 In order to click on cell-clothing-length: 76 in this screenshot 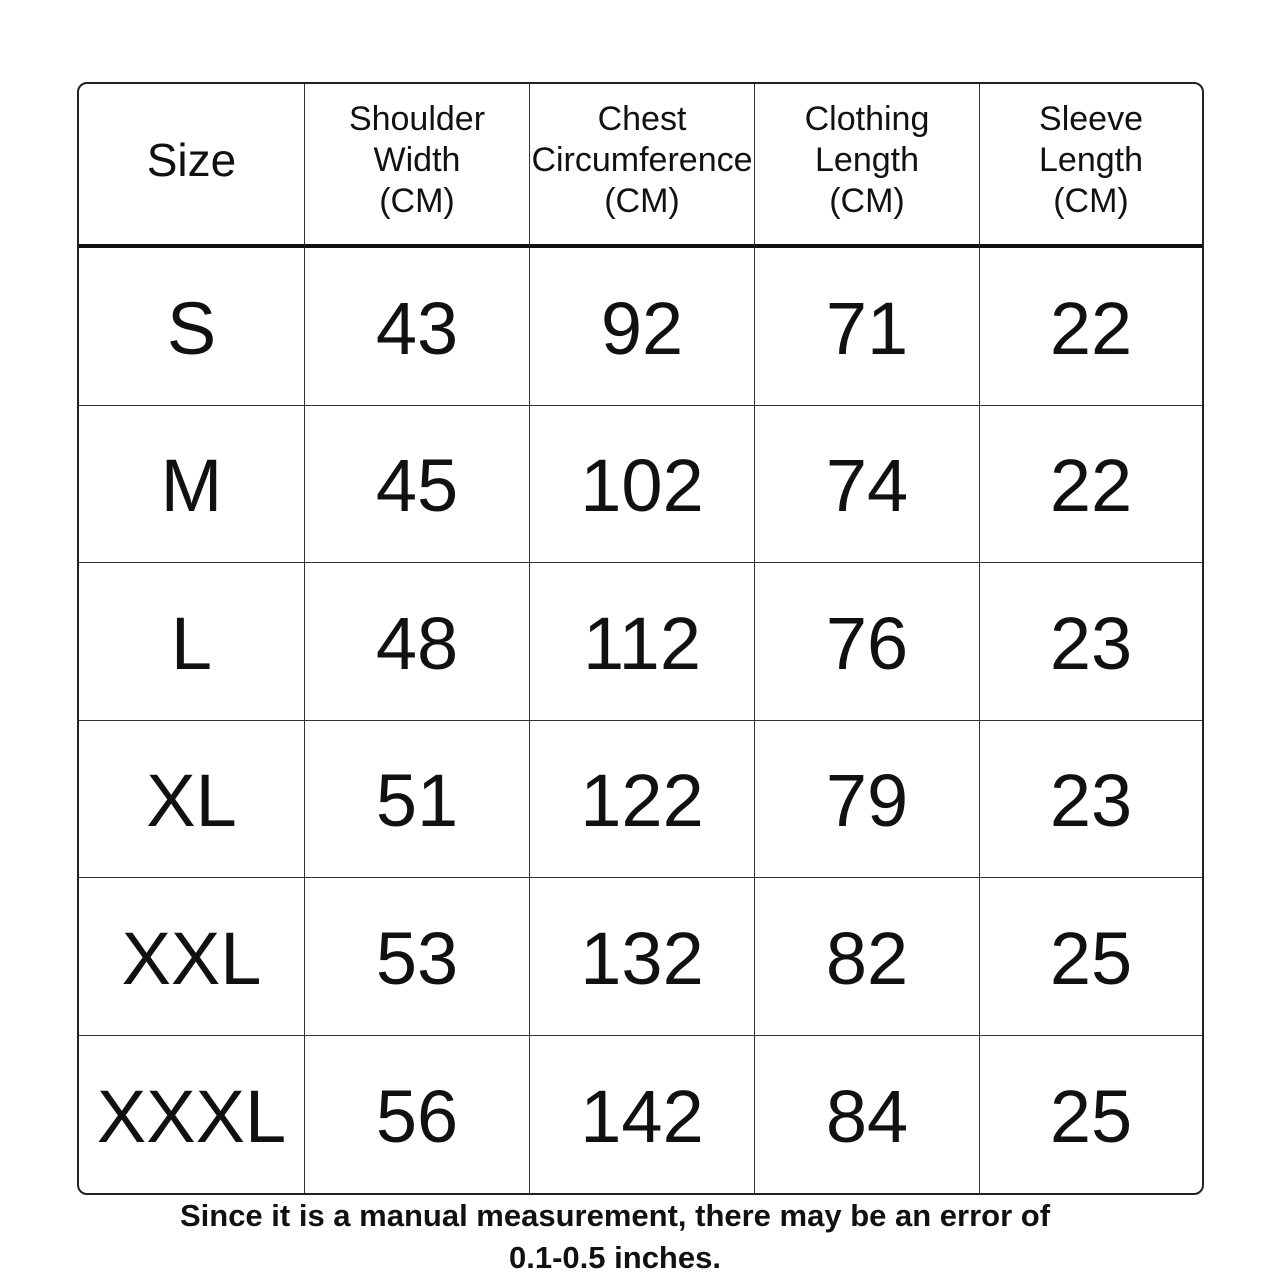, I will do `click(867, 642)`.